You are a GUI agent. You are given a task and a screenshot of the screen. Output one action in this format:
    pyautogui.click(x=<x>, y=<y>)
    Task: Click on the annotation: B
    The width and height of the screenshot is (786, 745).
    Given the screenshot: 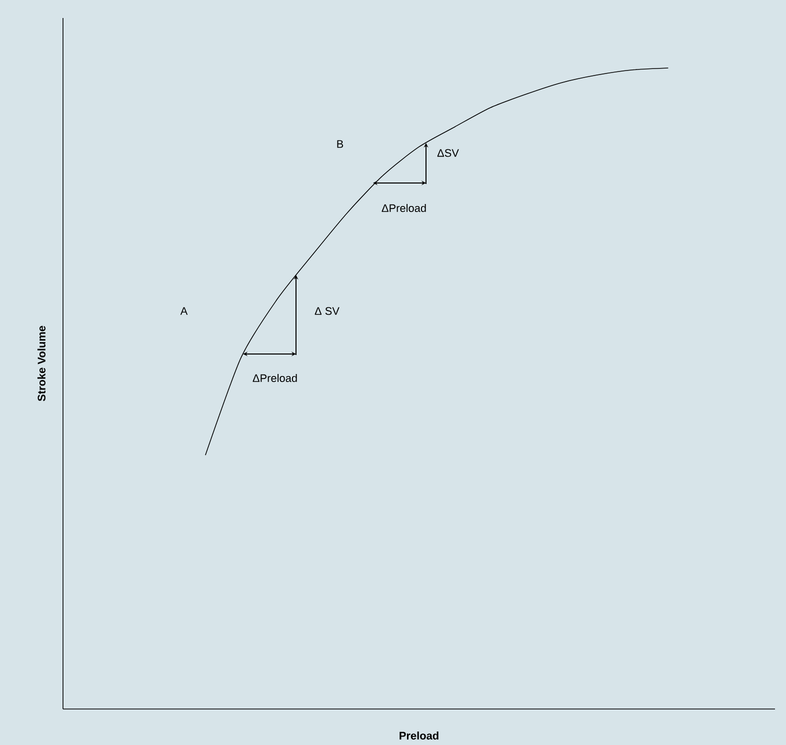 What is the action you would take?
    pyautogui.click(x=340, y=144)
    